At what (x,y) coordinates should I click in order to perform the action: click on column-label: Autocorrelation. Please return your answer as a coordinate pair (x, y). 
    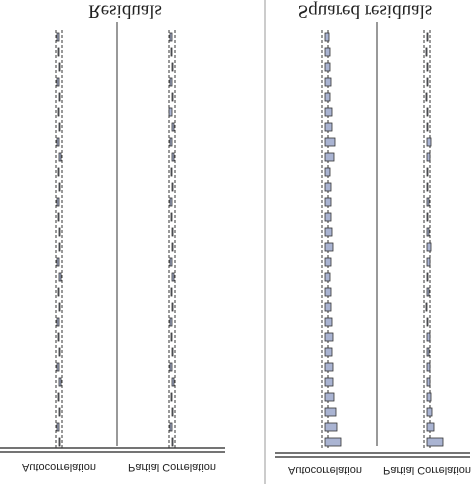
    Looking at the image, I should click on (59, 467).